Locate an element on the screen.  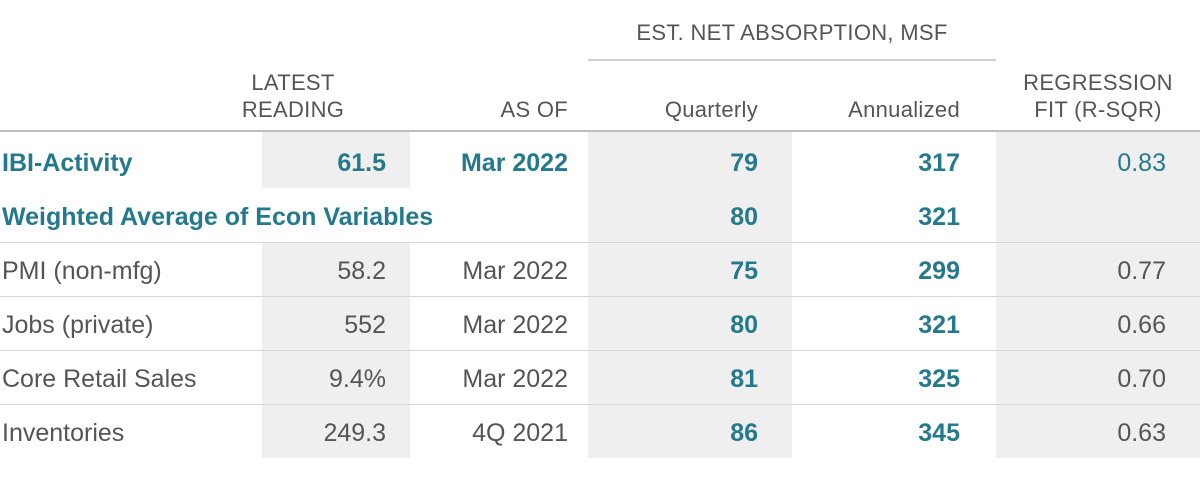
regression-band is located at coordinates (1098, 295).